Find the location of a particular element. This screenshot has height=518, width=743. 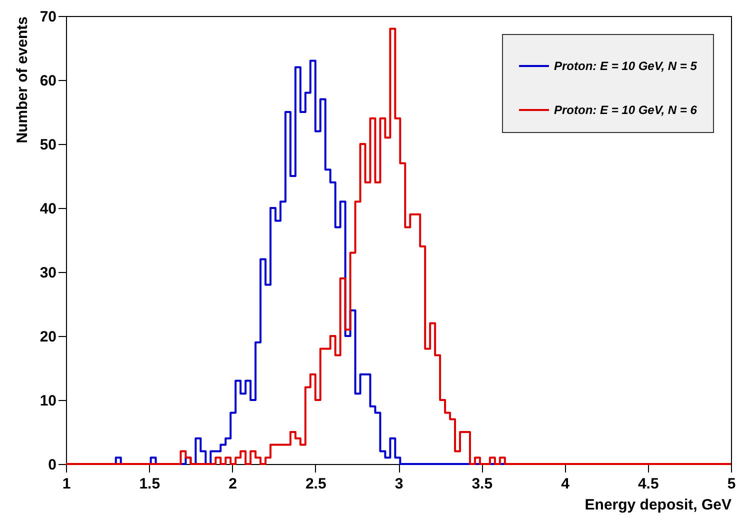

x-tick-label: 4.5 is located at coordinates (648, 484).